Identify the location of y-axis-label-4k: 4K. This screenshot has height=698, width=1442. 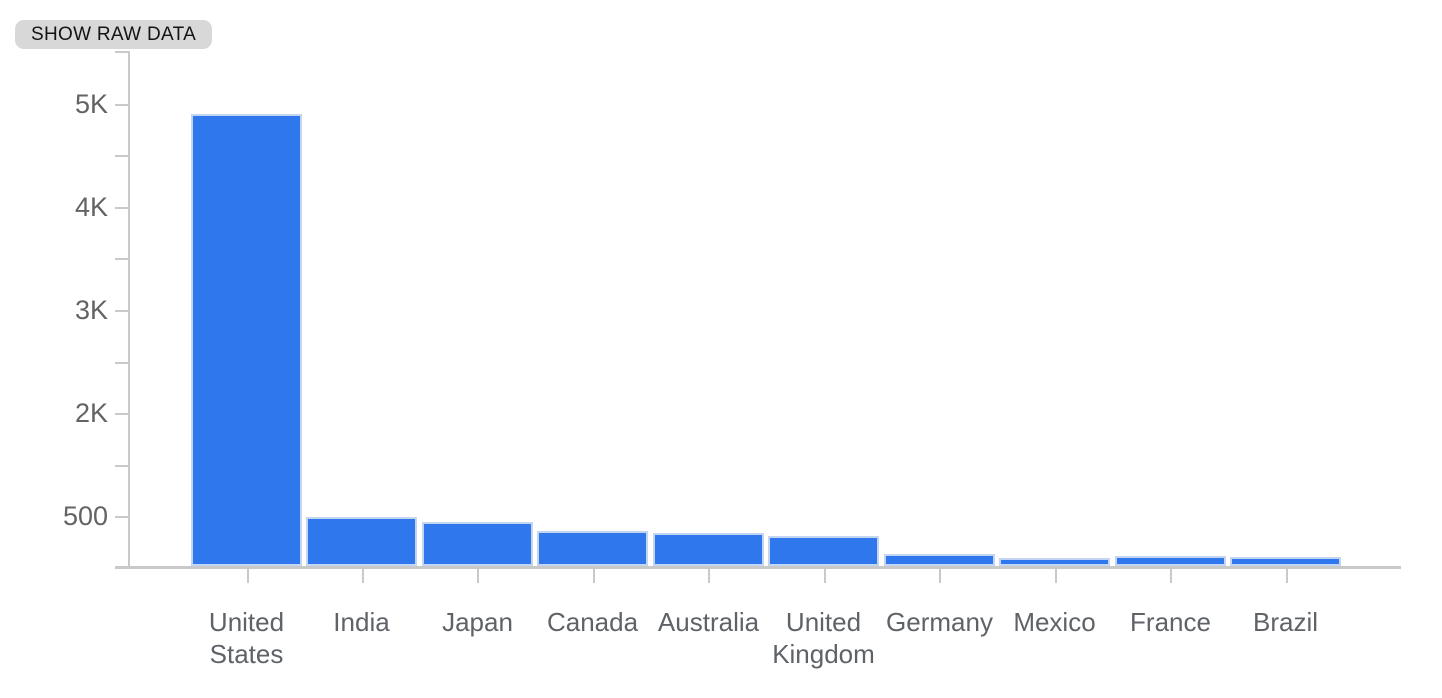
(91, 207).